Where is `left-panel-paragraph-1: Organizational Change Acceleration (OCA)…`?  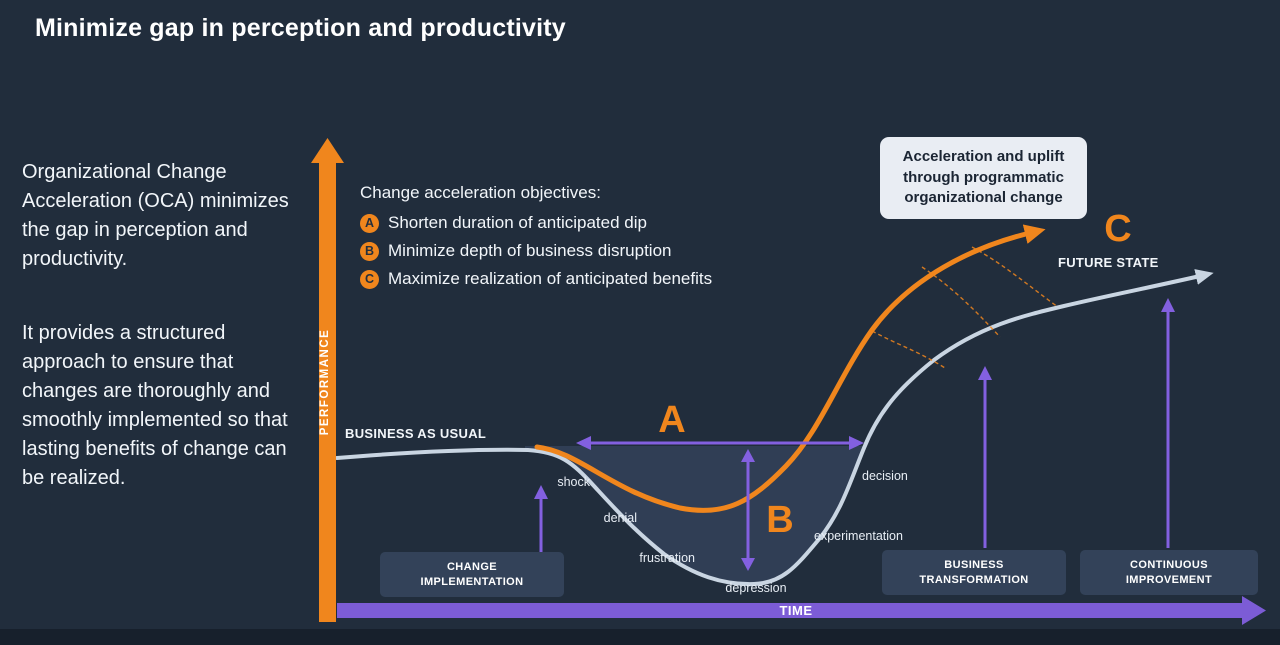 left-panel-paragraph-1: Organizational Change Acceleration (OCA)… is located at coordinates (155, 215).